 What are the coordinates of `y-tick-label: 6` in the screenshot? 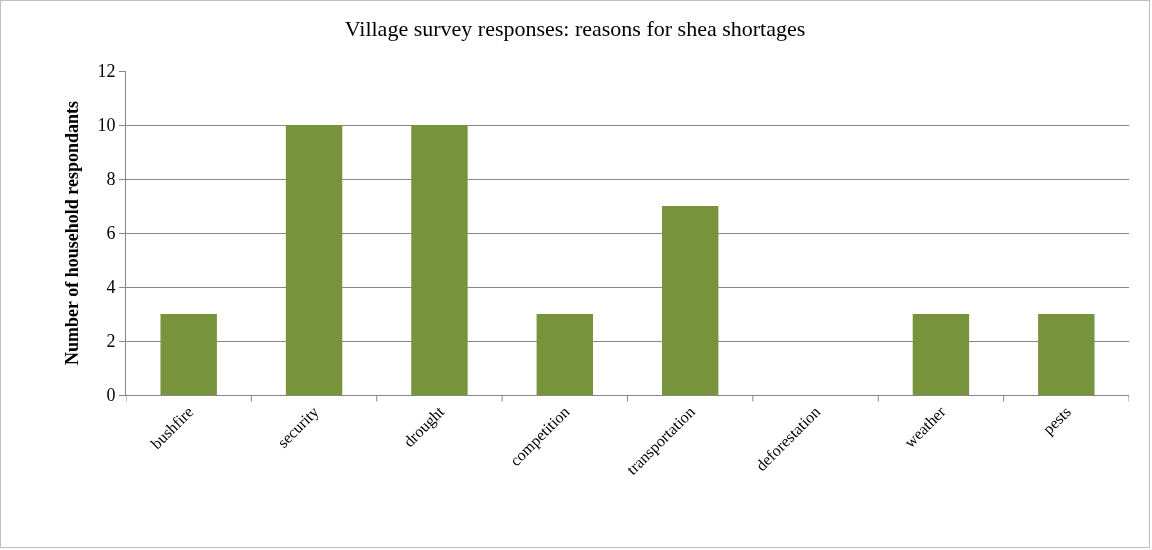 It's located at (111, 233).